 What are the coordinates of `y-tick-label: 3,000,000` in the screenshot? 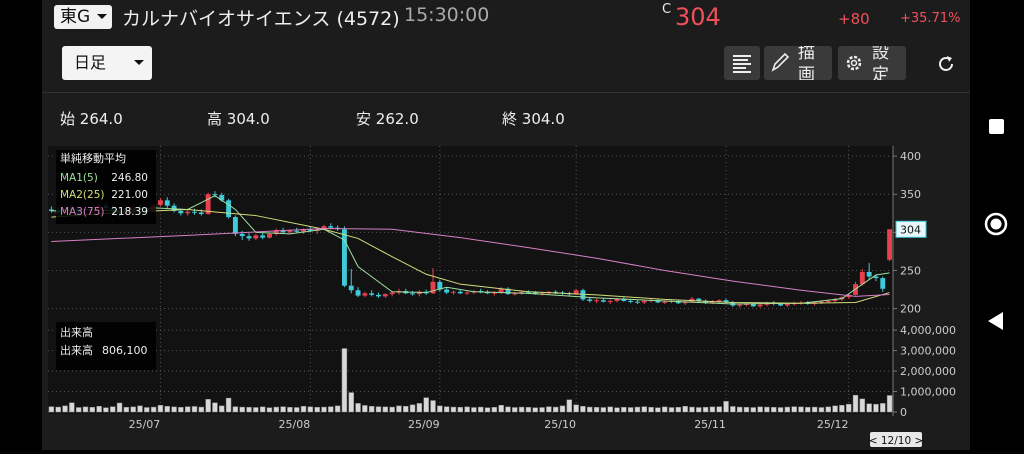 It's located at (928, 351).